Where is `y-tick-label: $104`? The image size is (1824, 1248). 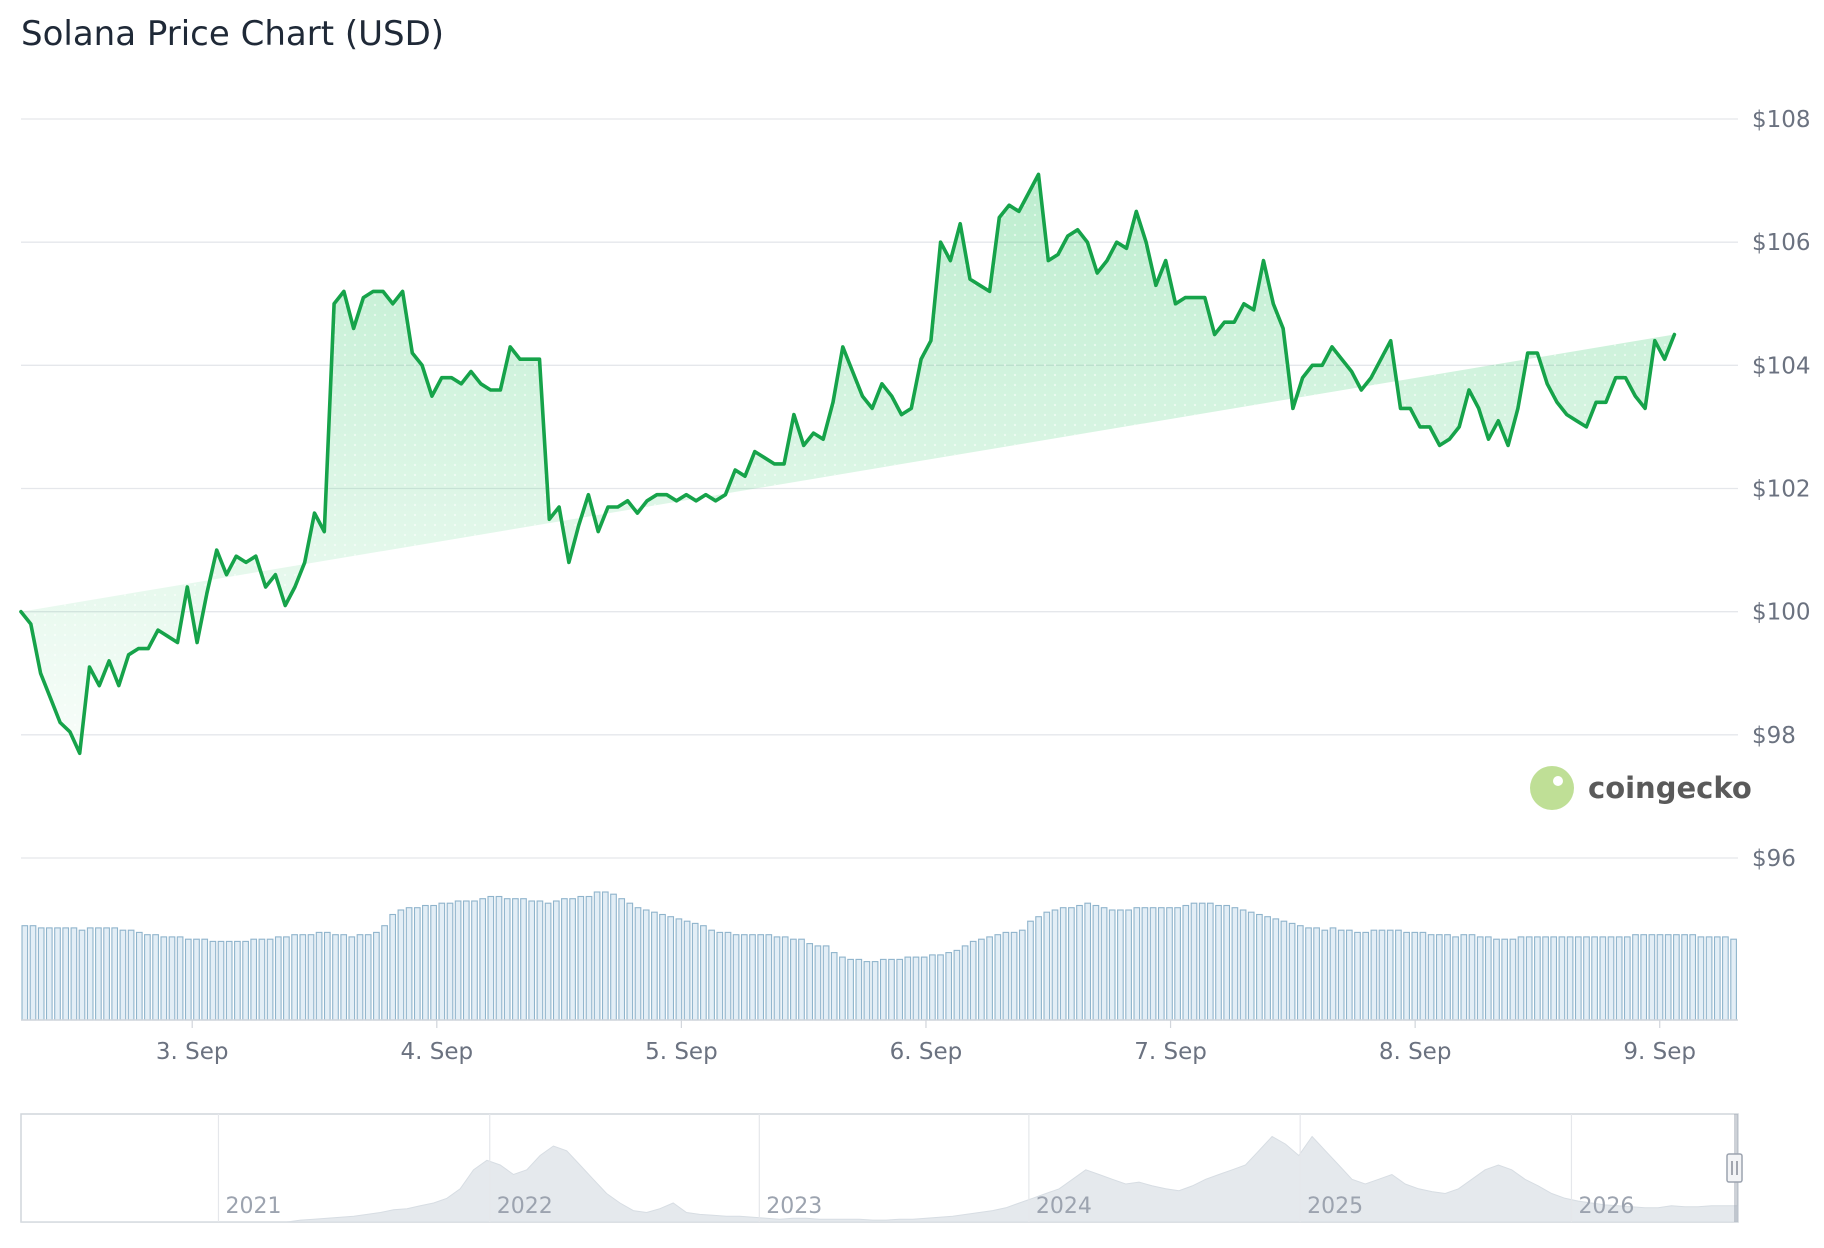 y-tick-label: $104 is located at coordinates (1781, 366).